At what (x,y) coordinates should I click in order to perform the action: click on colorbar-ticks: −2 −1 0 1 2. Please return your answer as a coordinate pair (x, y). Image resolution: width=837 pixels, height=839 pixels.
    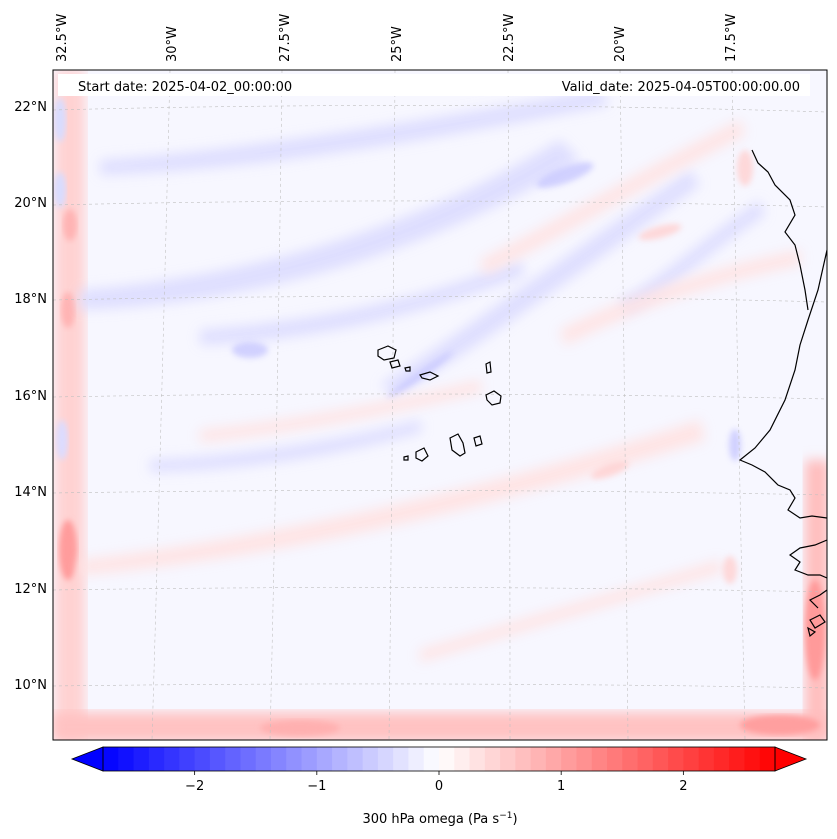
    Looking at the image, I should click on (436, 782).